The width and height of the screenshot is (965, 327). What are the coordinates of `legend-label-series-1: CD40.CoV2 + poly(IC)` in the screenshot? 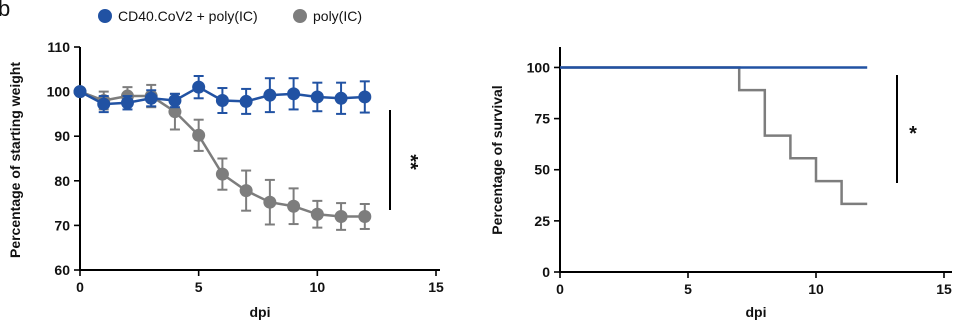 It's located at (188, 16).